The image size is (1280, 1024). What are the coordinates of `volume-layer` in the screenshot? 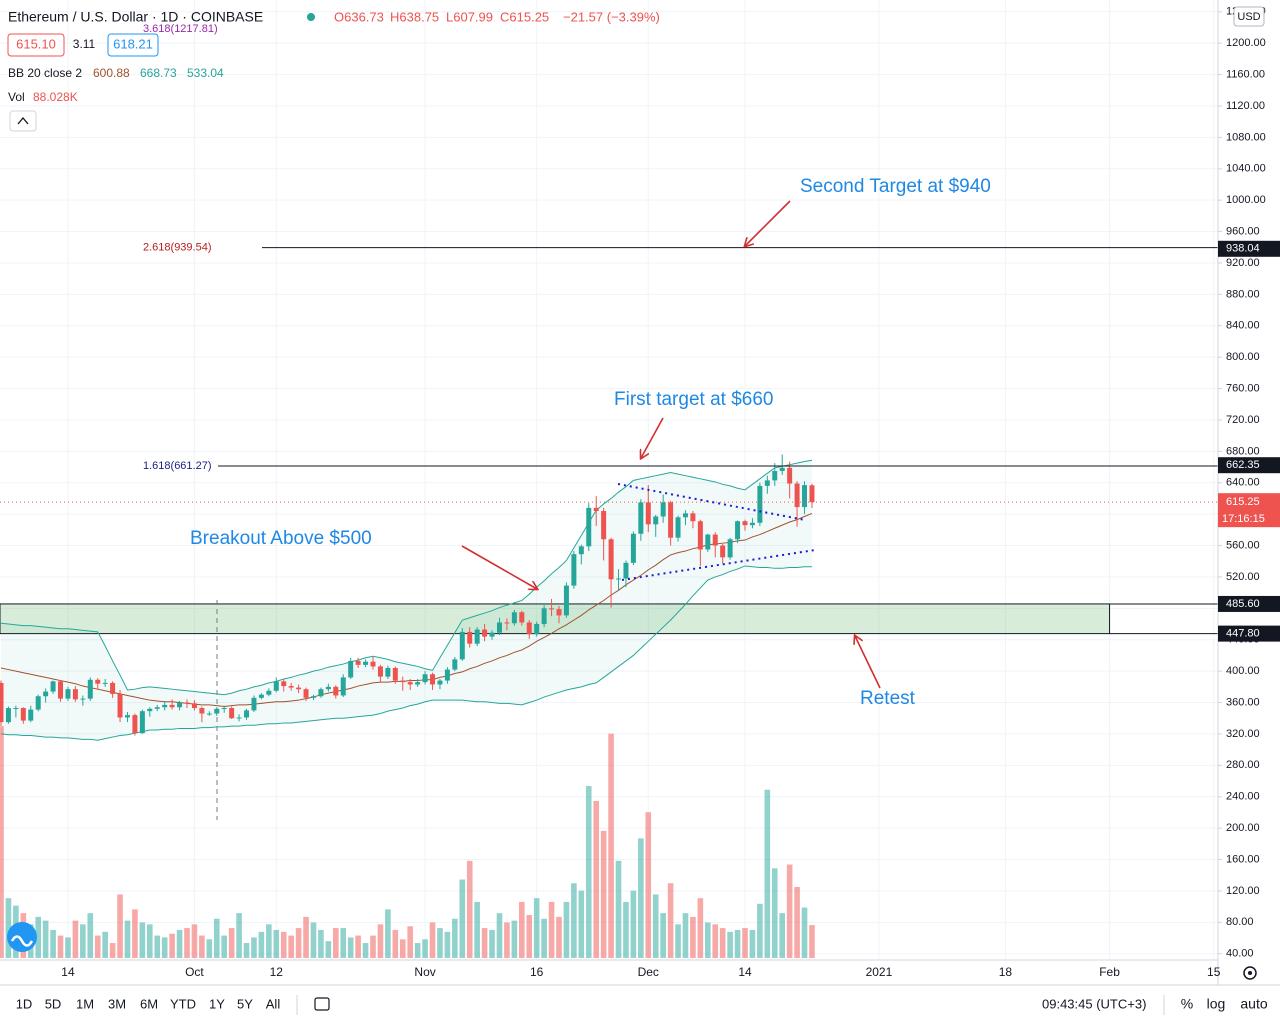 It's located at (407, 842).